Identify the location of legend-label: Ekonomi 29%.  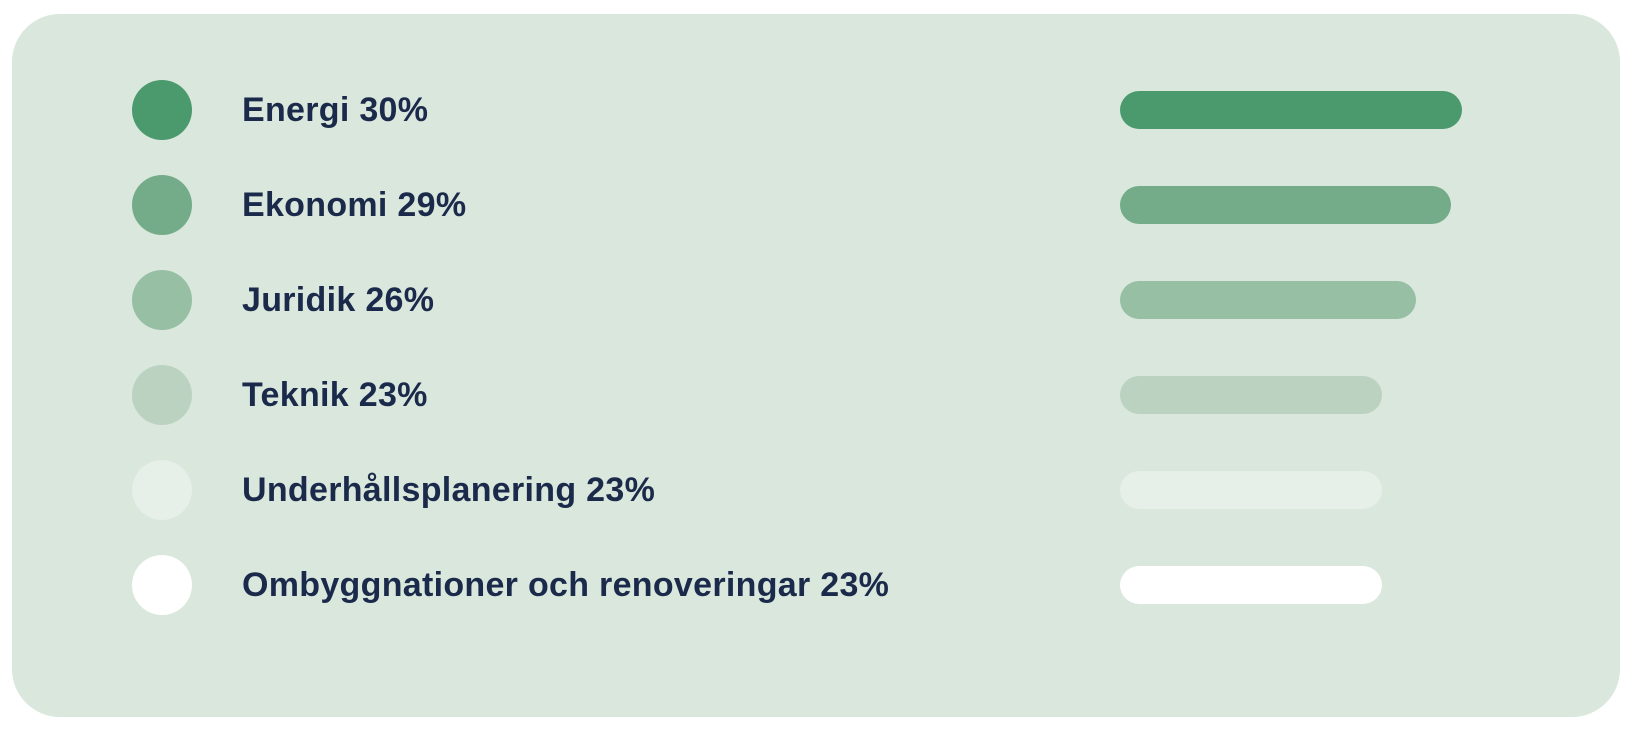
(354, 204).